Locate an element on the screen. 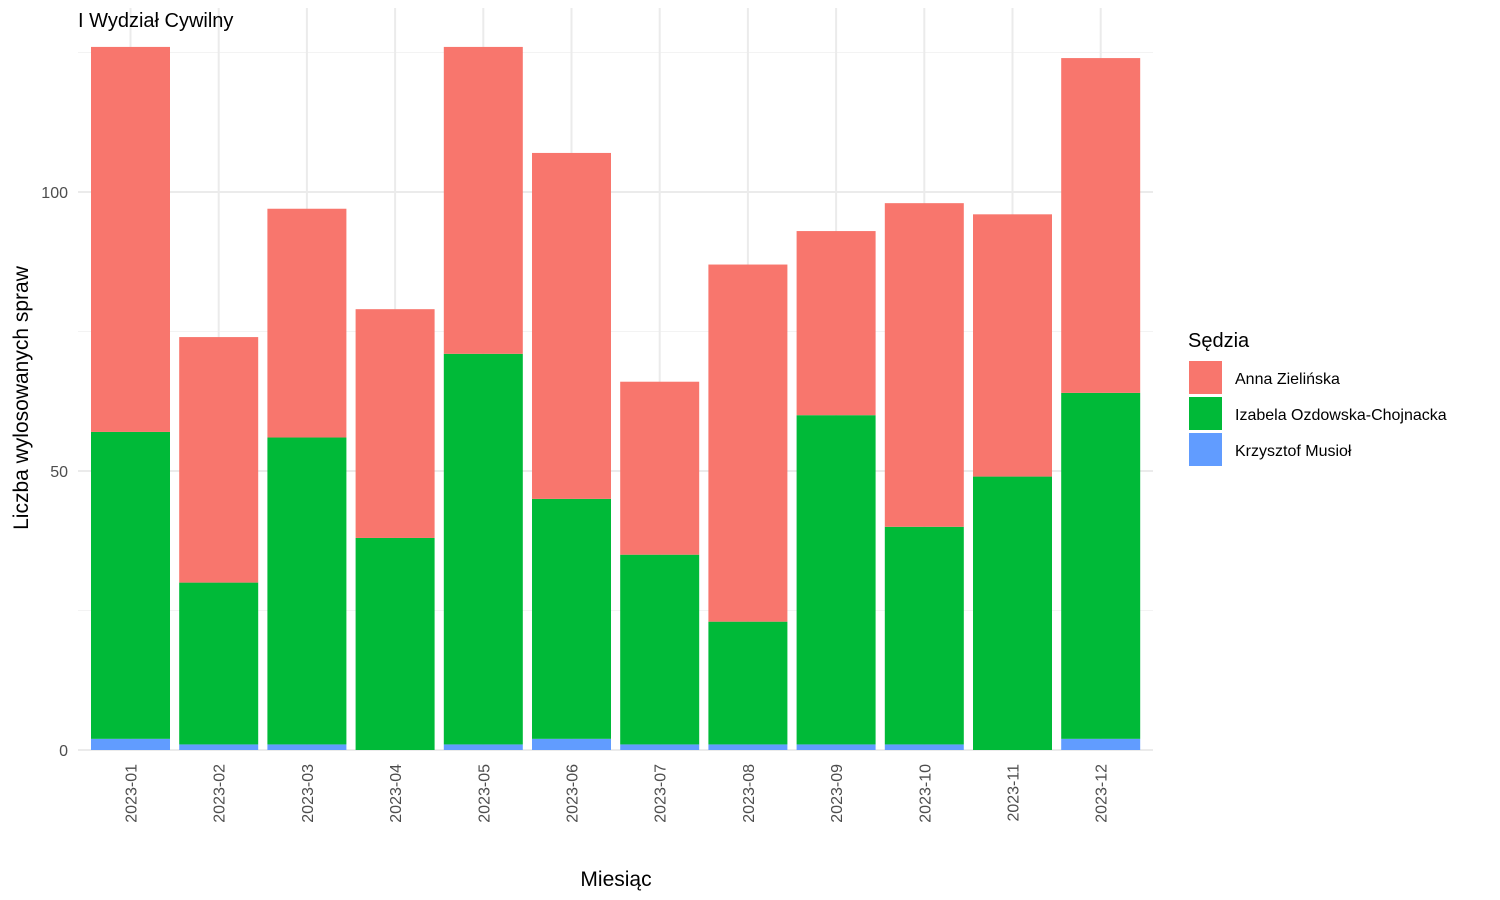  bar-segment-2023-10-anna-zieli-ska is located at coordinates (924, 365).